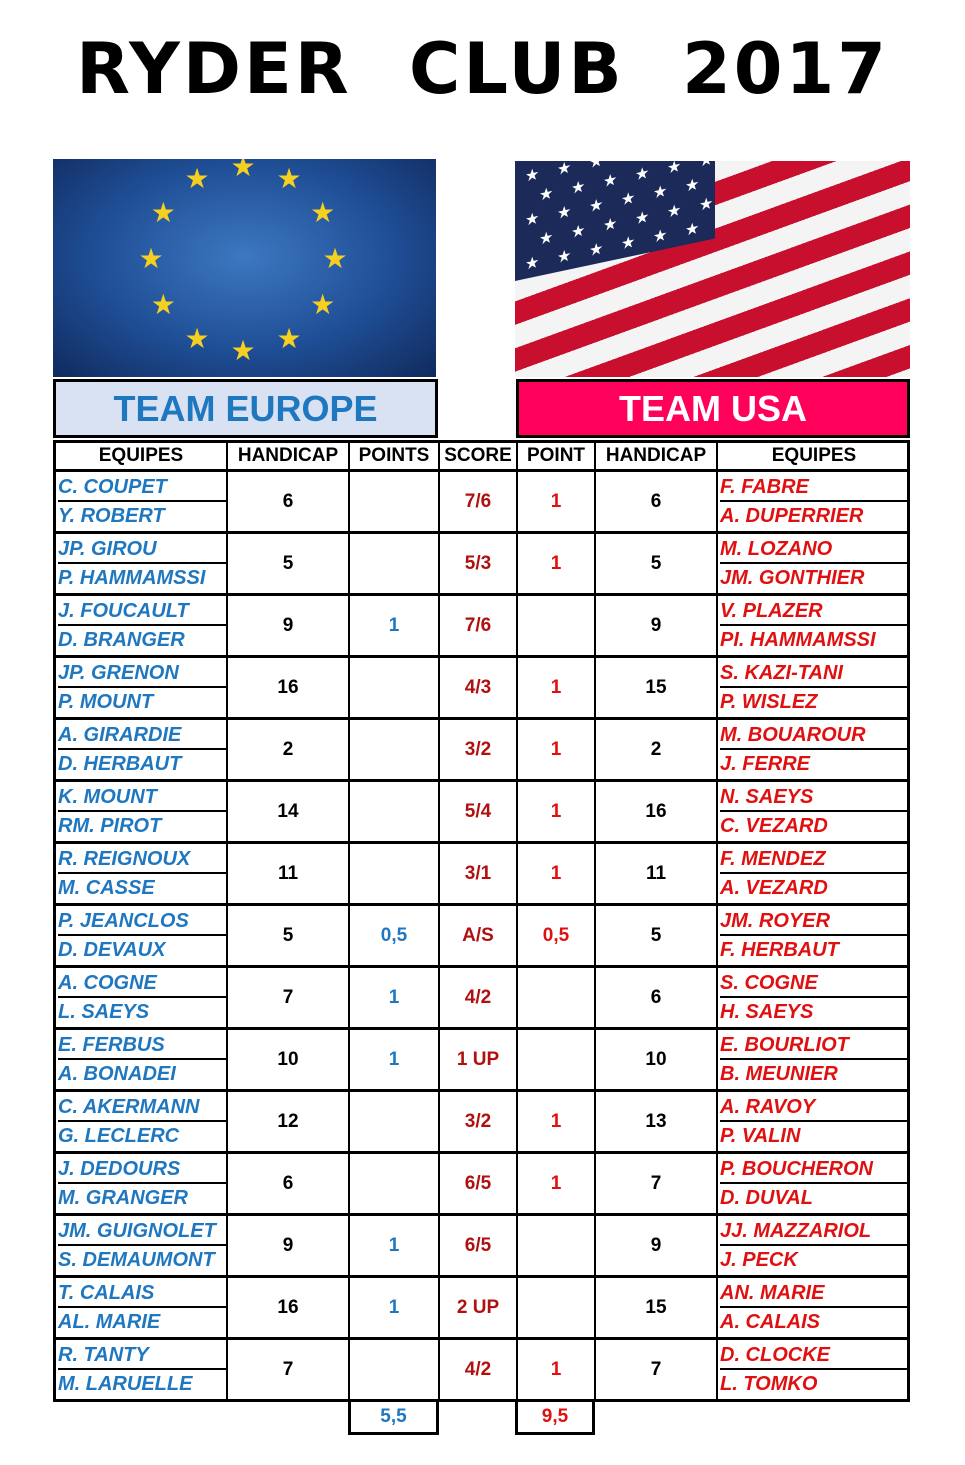 The height and width of the screenshot is (1465, 965). What do you see at coordinates (142, 1231) in the screenshot?
I see `player-name: JM. GUIGNOLET` at bounding box center [142, 1231].